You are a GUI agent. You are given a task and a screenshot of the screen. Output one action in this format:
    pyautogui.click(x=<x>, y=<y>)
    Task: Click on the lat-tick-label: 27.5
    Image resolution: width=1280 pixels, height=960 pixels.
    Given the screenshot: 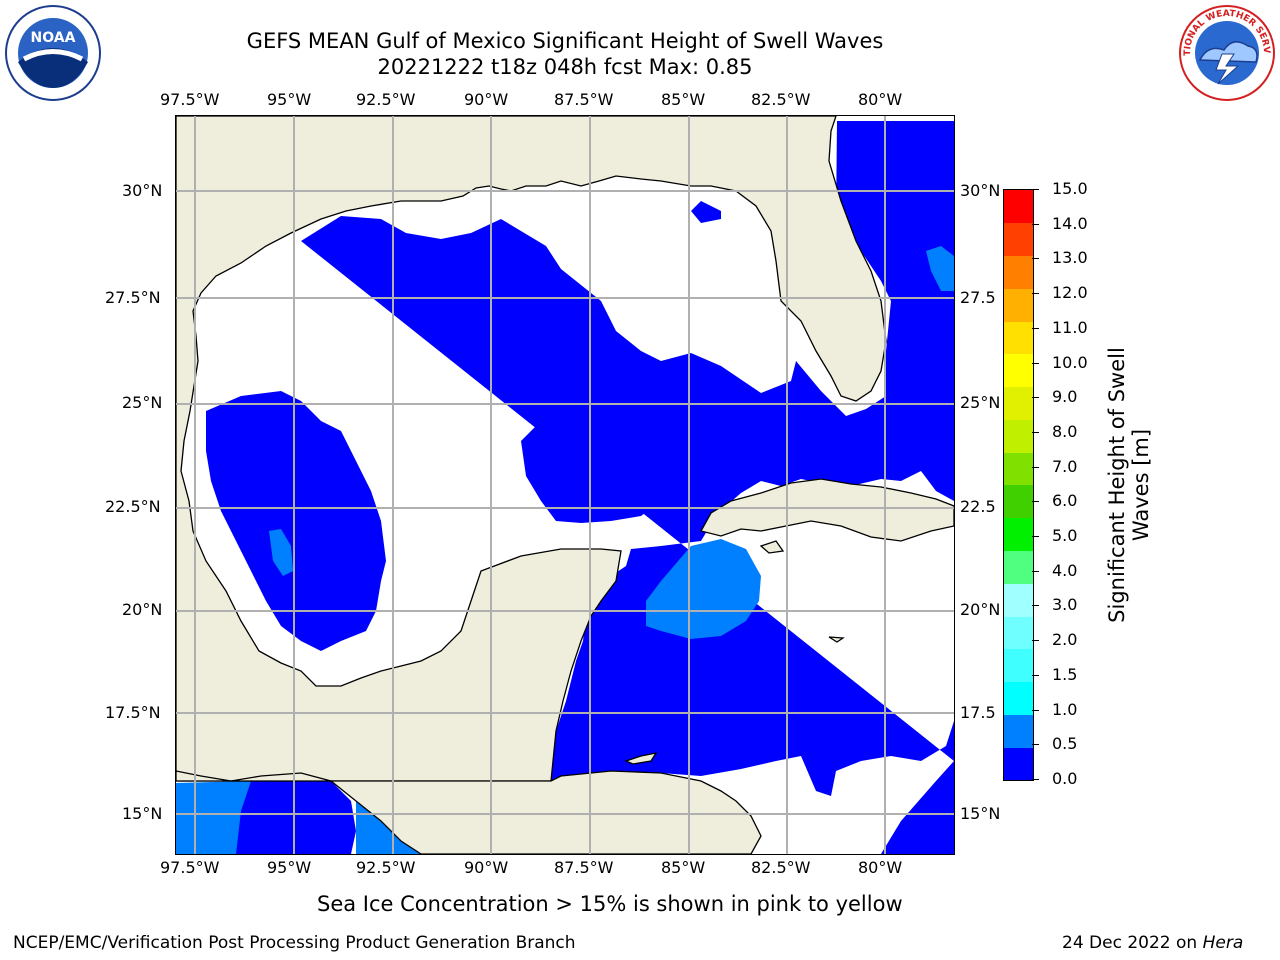 What is the action you would take?
    pyautogui.click(x=978, y=297)
    